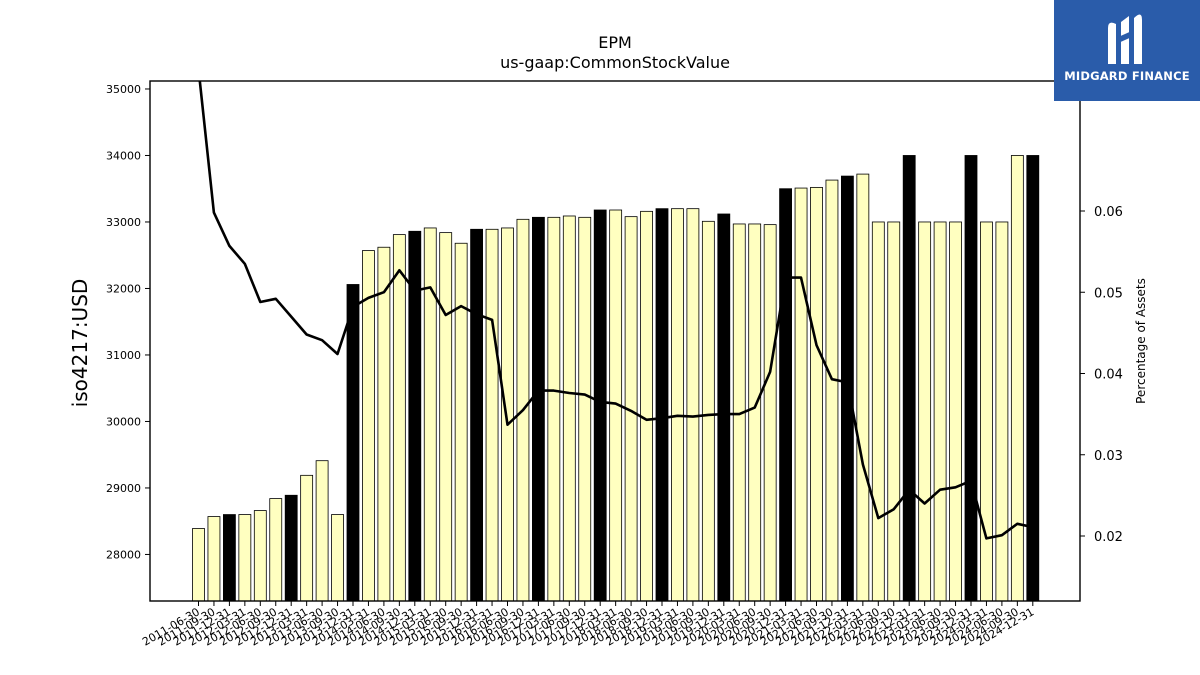 The image size is (1200, 675). What do you see at coordinates (1125, 39) in the screenshot?
I see `logo-mark-icon` at bounding box center [1125, 39].